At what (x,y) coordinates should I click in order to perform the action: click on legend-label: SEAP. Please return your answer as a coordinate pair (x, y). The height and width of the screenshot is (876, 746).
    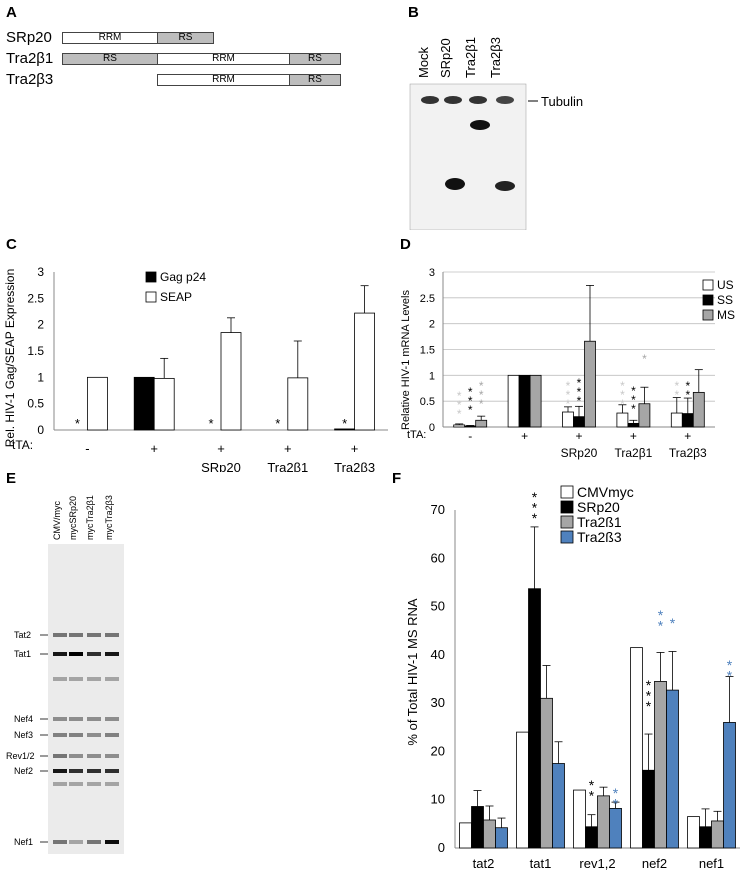
    Looking at the image, I should click on (176, 297).